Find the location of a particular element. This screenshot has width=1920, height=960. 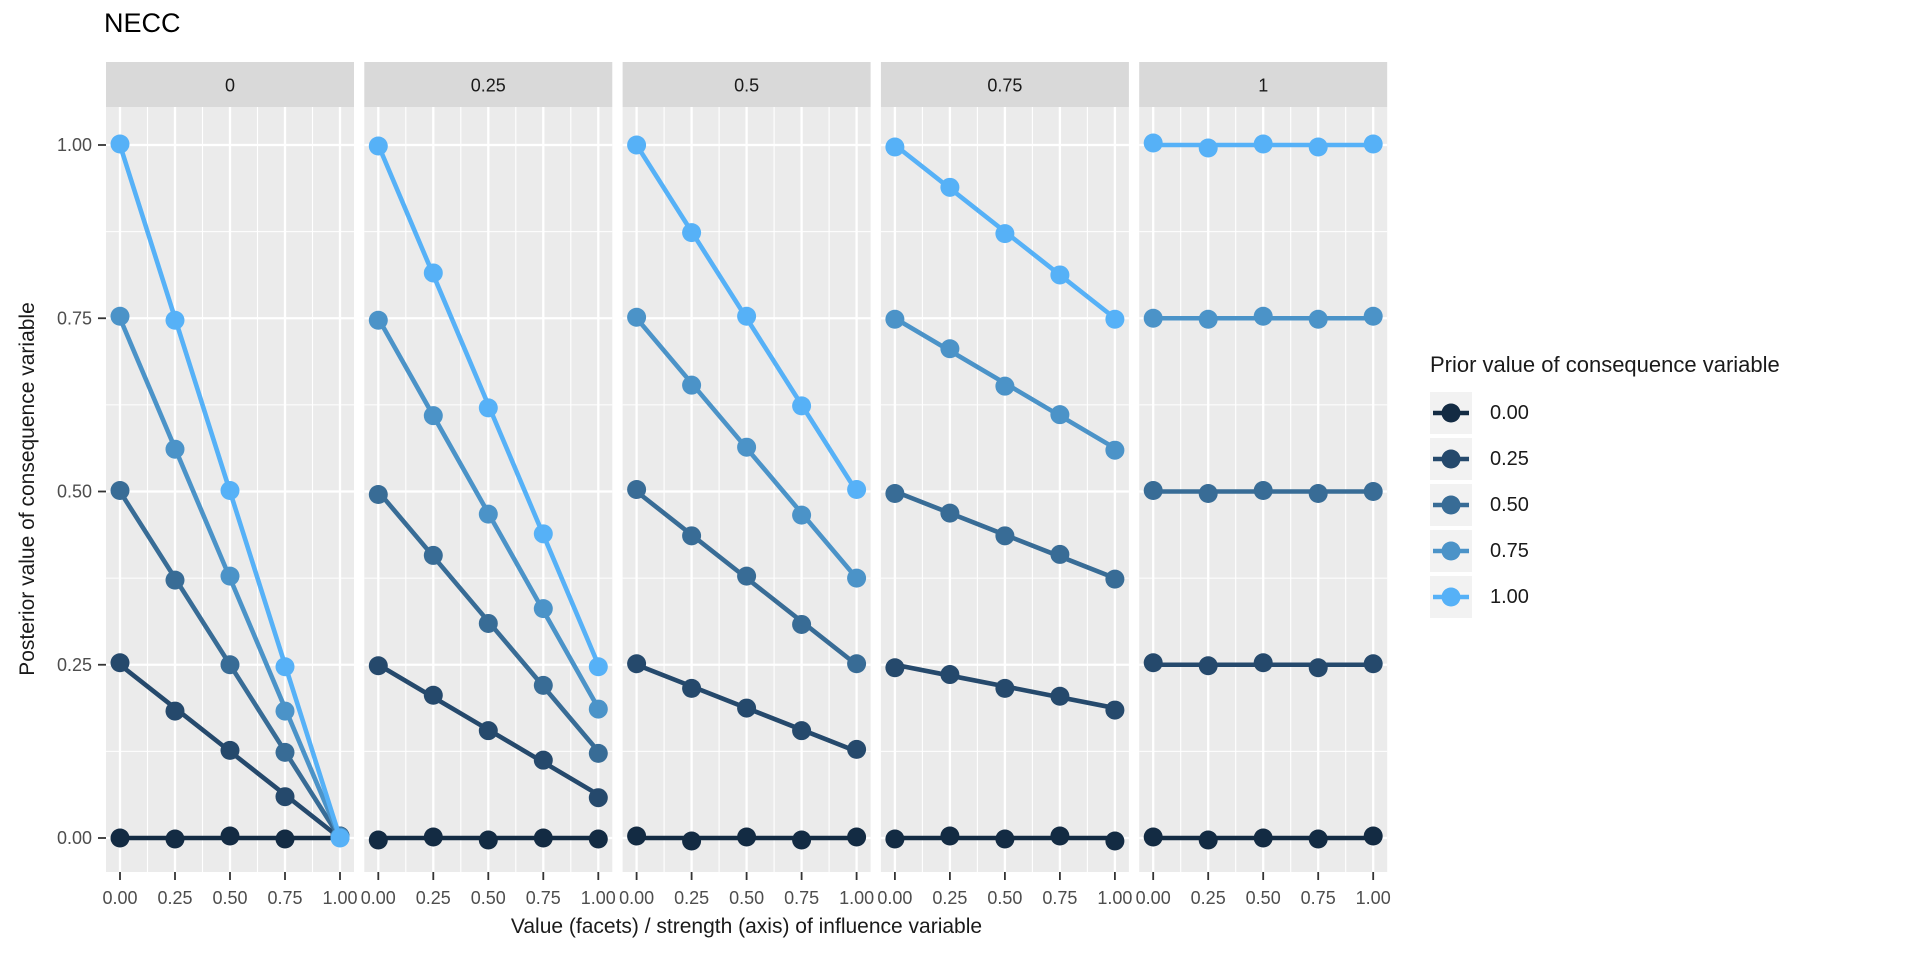

facet-strip-label: 0.5 is located at coordinates (746, 86).